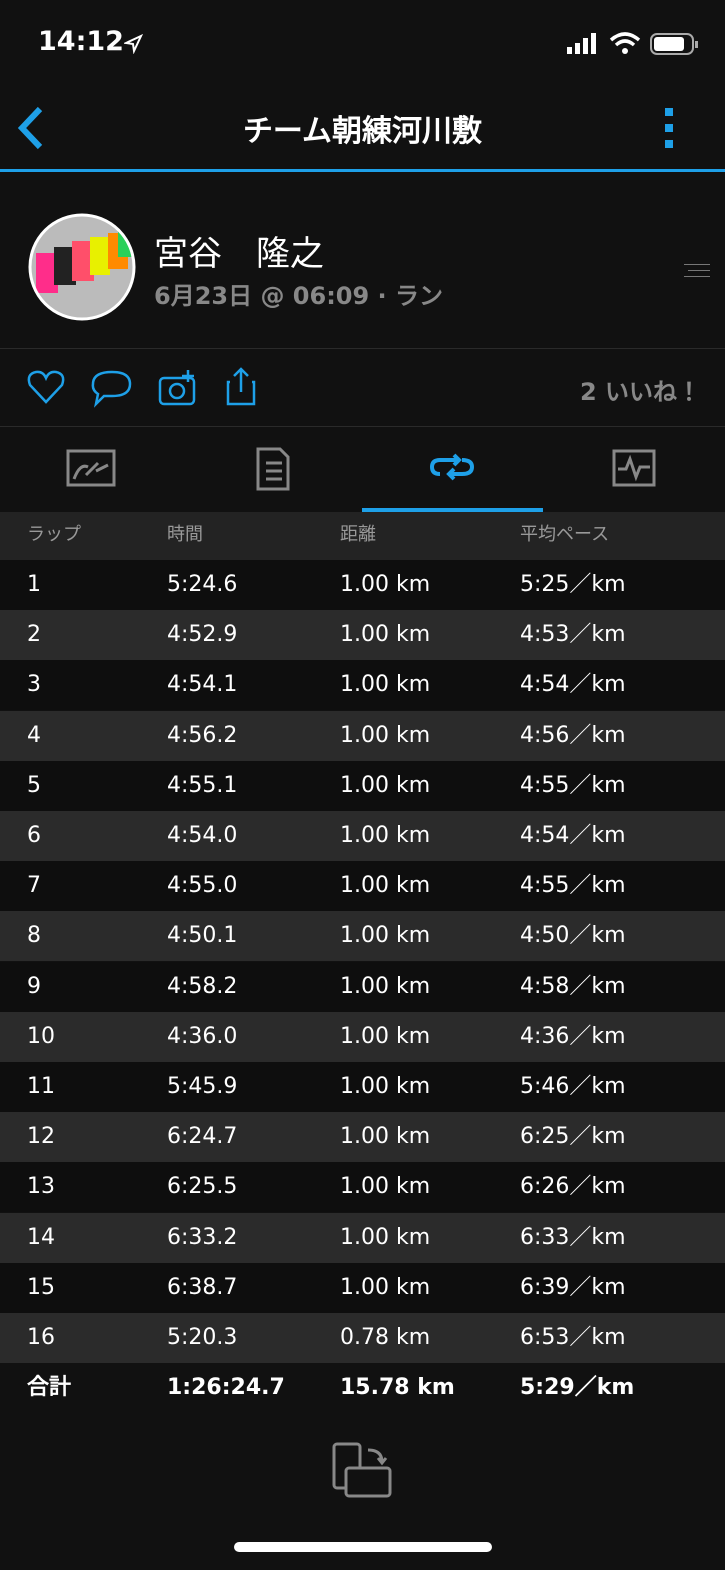 This screenshot has width=725, height=1570. I want to click on lap-row: 5 4:55.1 1.00 km 4:55／km, so click(362, 785).